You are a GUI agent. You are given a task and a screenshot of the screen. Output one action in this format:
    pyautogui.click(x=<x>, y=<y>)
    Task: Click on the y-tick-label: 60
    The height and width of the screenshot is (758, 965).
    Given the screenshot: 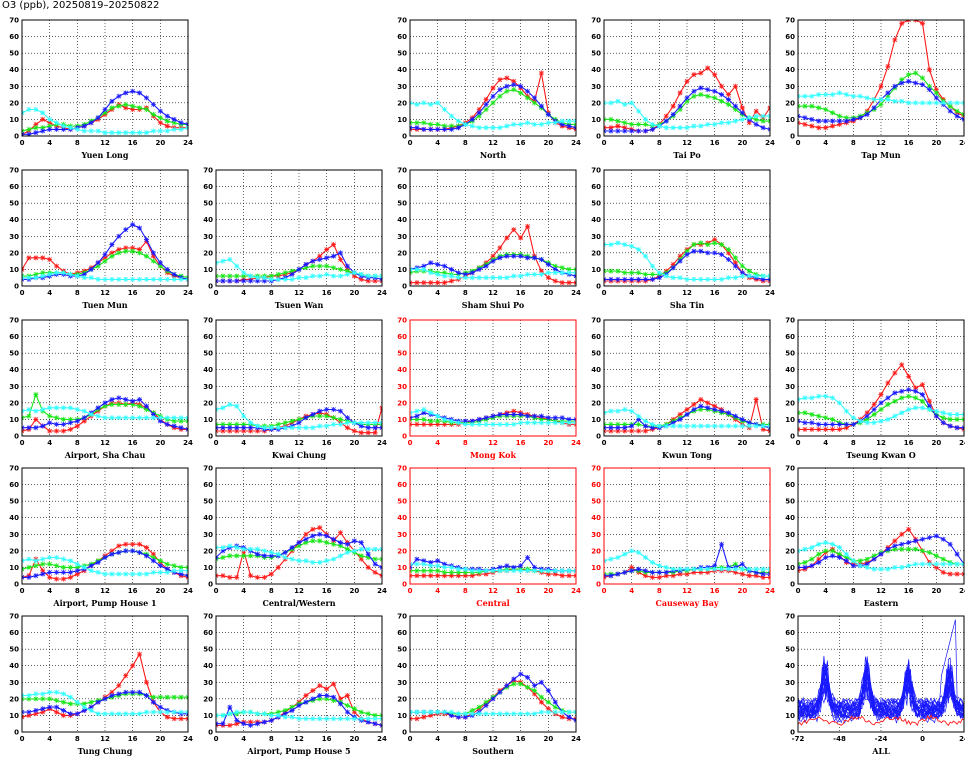 What is the action you would take?
    pyautogui.click(x=14, y=187)
    